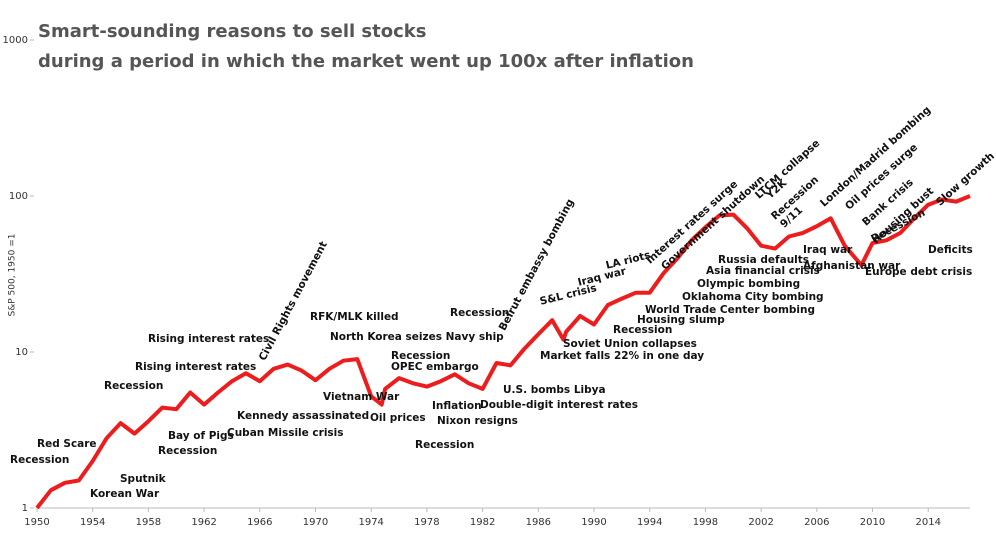  I want to click on annotation: Deficits, so click(950, 250).